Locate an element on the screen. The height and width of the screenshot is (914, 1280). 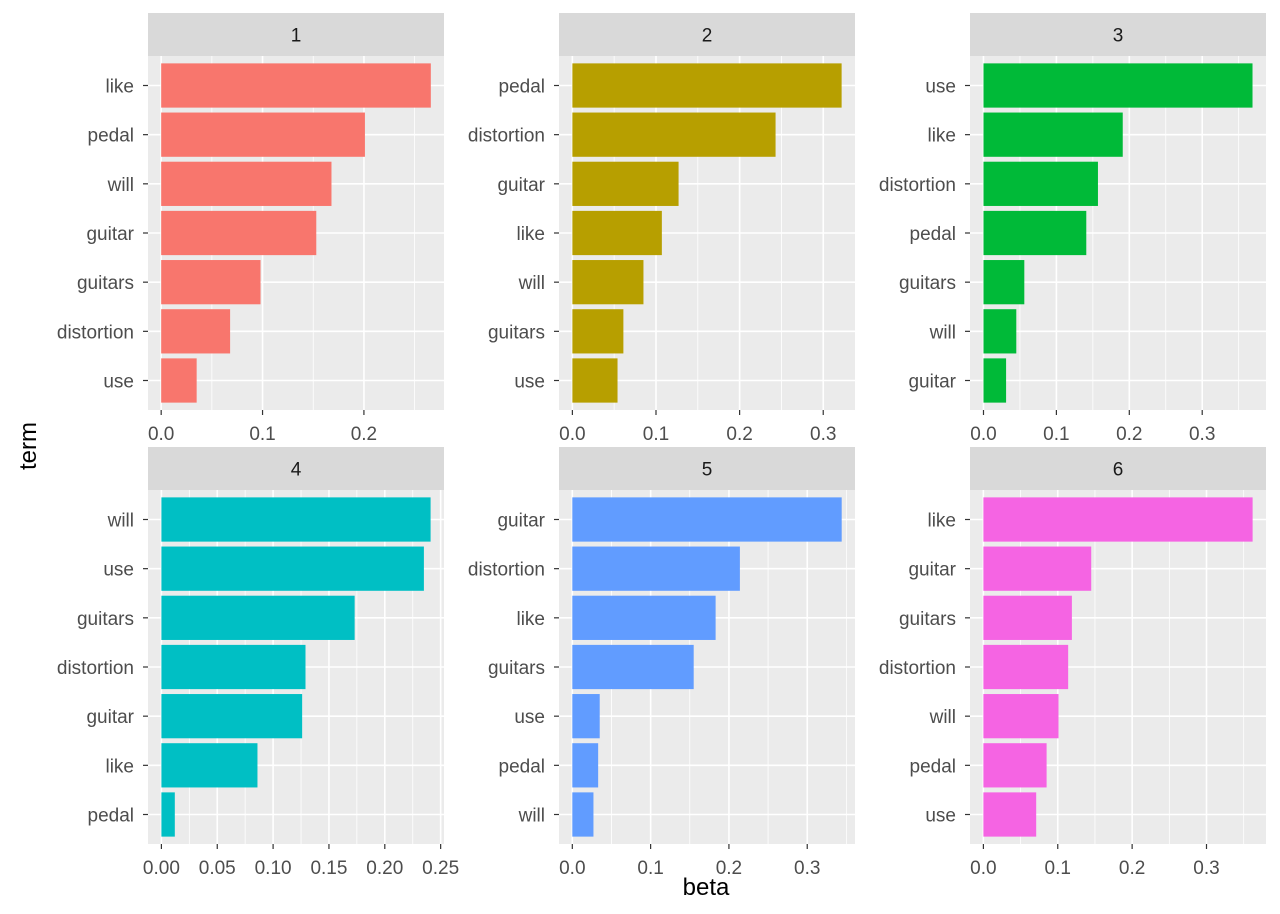
facet-strip-label: 3 is located at coordinates (1118, 36).